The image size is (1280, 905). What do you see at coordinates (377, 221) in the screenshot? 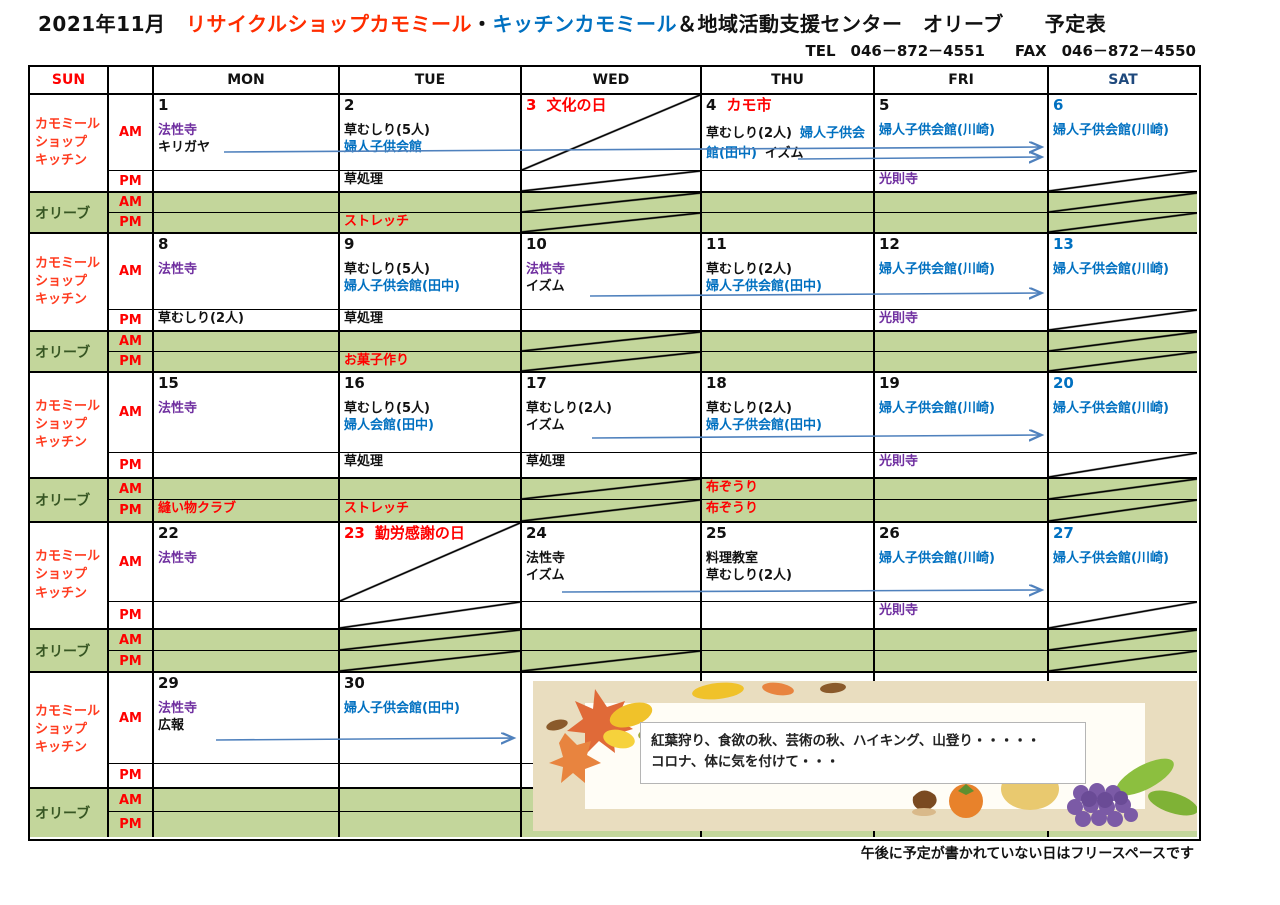
I see `schedule-entry: ストレッチ` at bounding box center [377, 221].